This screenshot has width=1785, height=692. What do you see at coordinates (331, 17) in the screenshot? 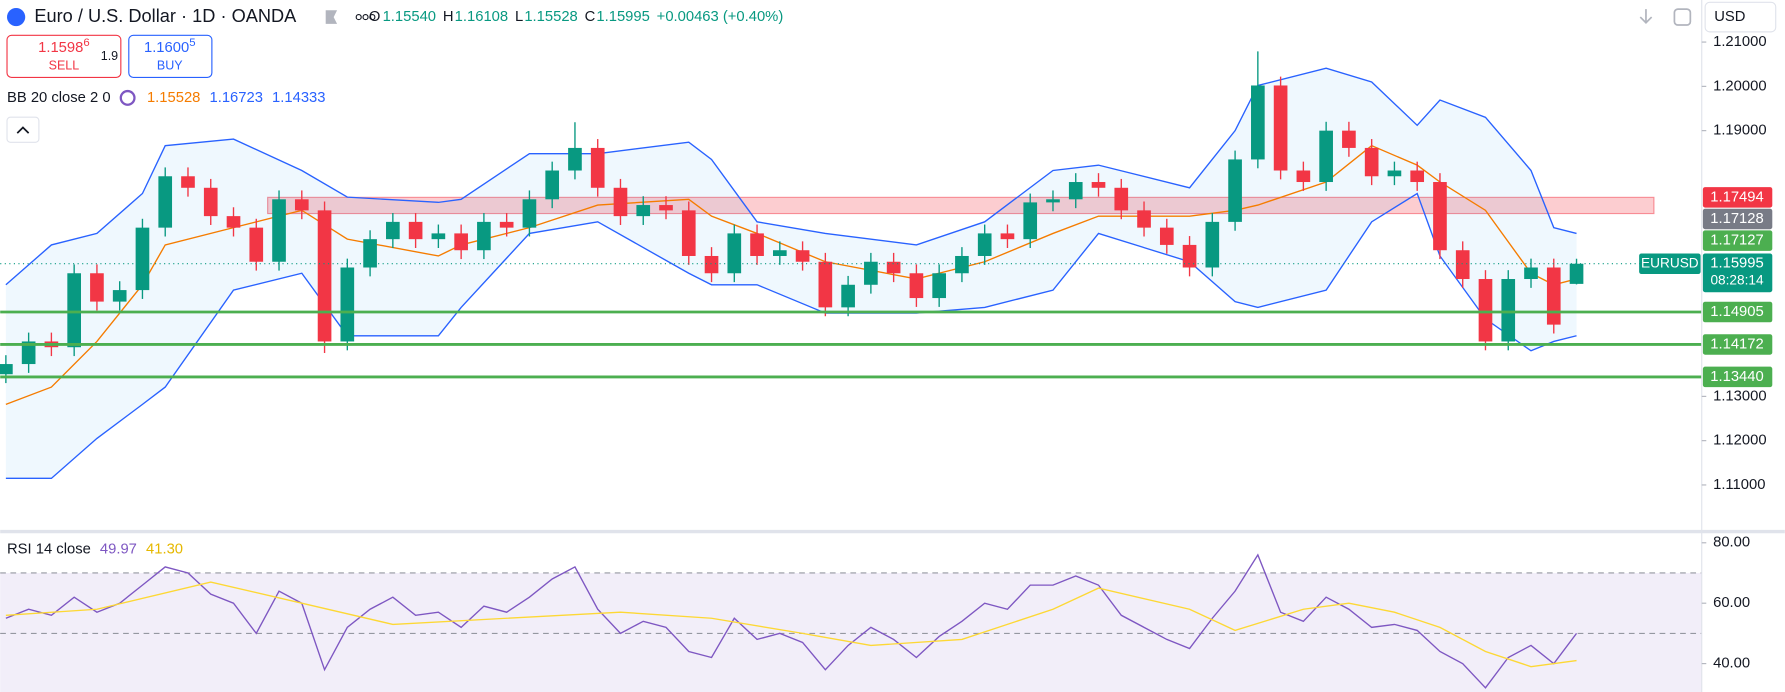
I see `flag-icon` at bounding box center [331, 17].